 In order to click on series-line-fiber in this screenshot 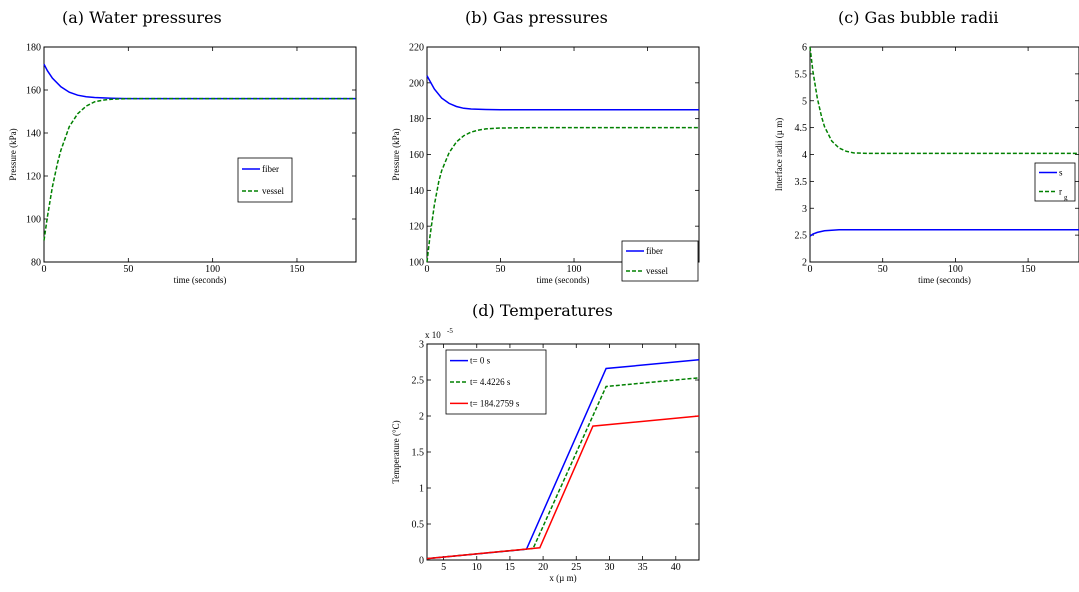, I will do `click(562, 93)`.